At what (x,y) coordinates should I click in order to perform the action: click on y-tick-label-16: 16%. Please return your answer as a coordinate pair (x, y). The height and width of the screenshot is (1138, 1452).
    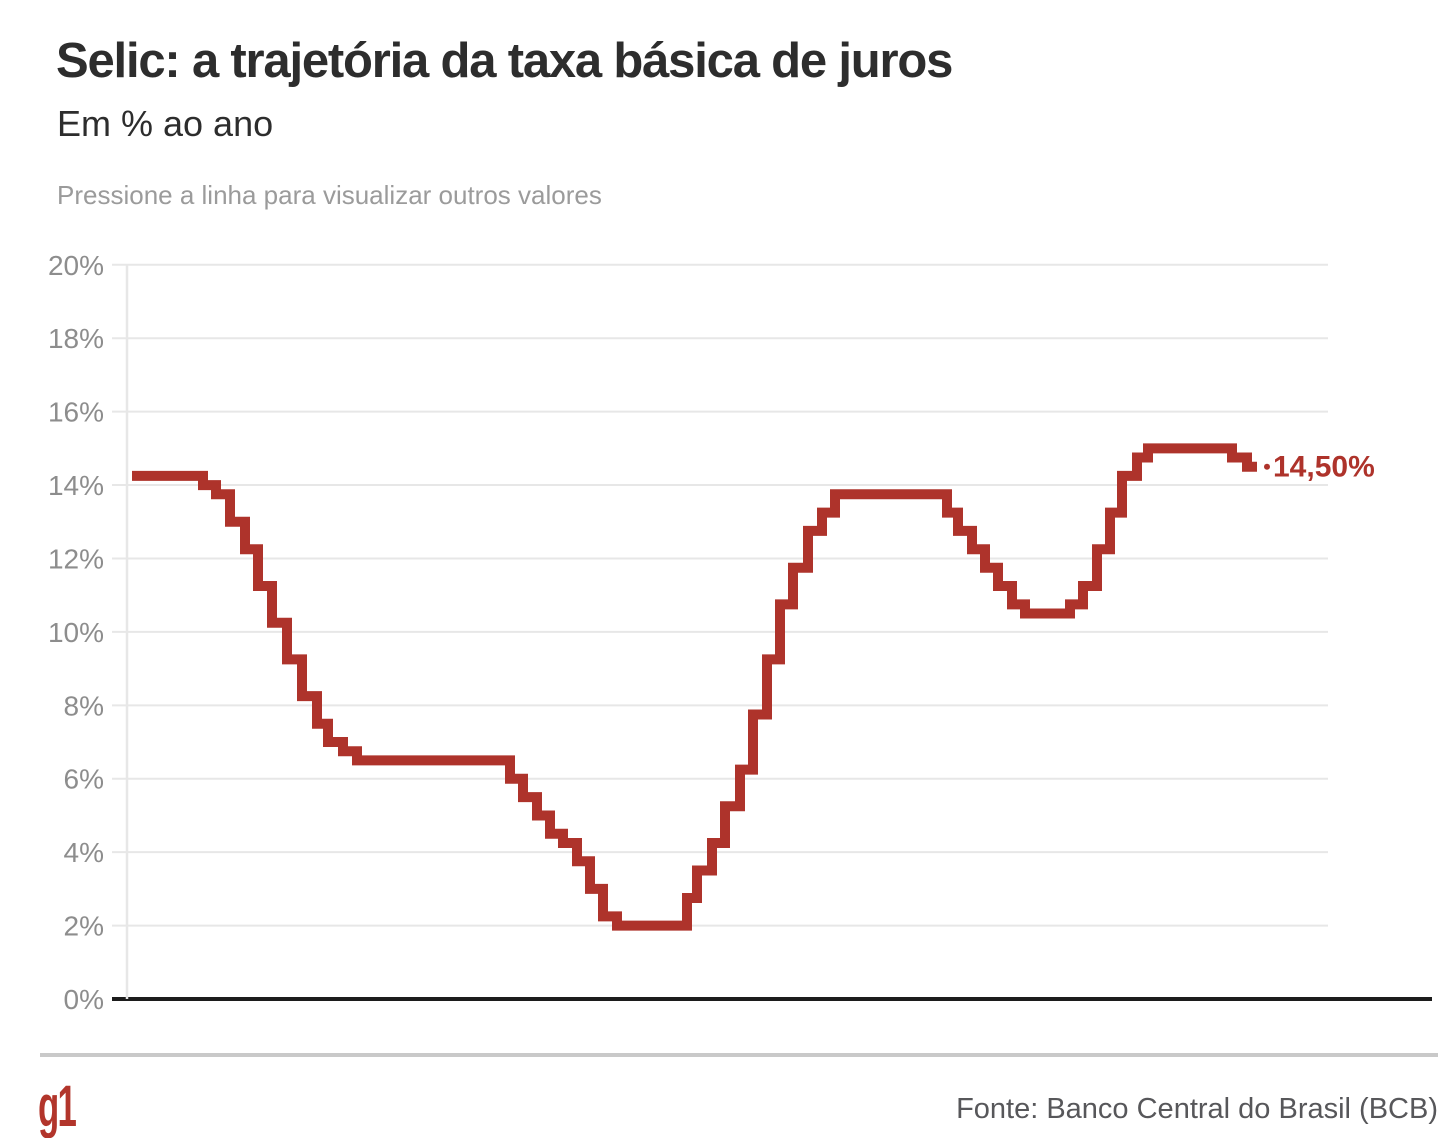
    Looking at the image, I should click on (76, 412).